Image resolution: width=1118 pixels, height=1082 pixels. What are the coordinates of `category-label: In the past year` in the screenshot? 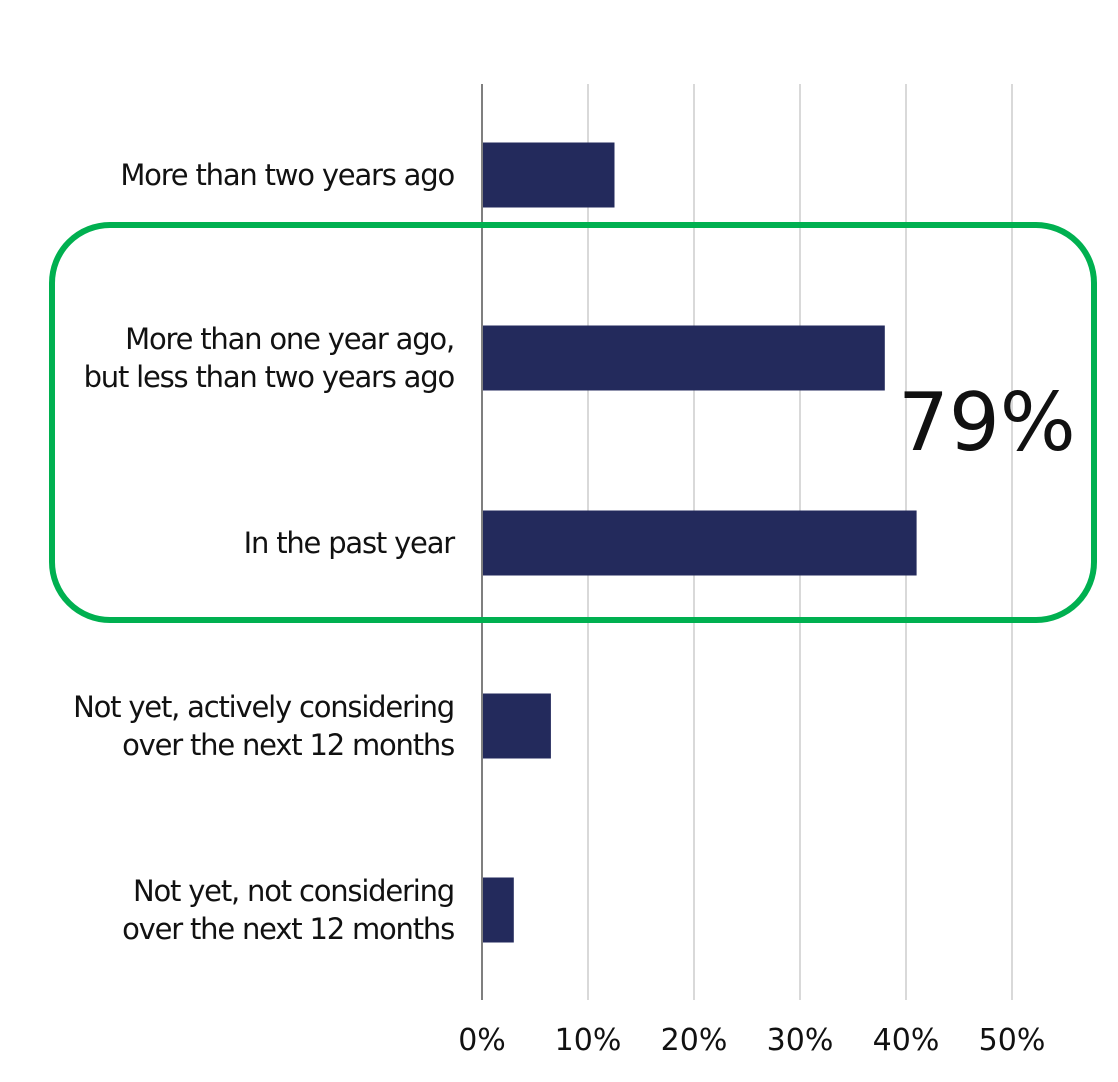 It's located at (350, 543).